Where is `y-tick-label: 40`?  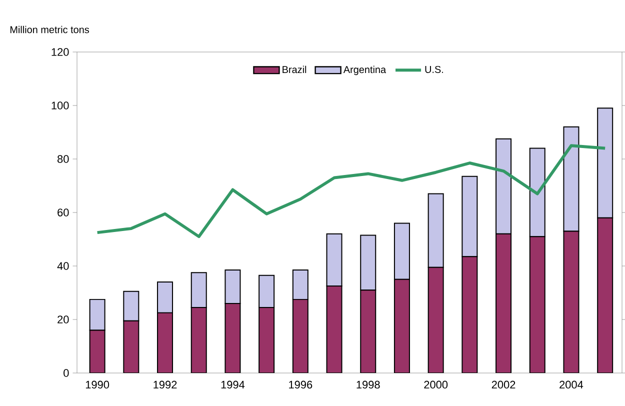 y-tick-label: 40 is located at coordinates (63, 266).